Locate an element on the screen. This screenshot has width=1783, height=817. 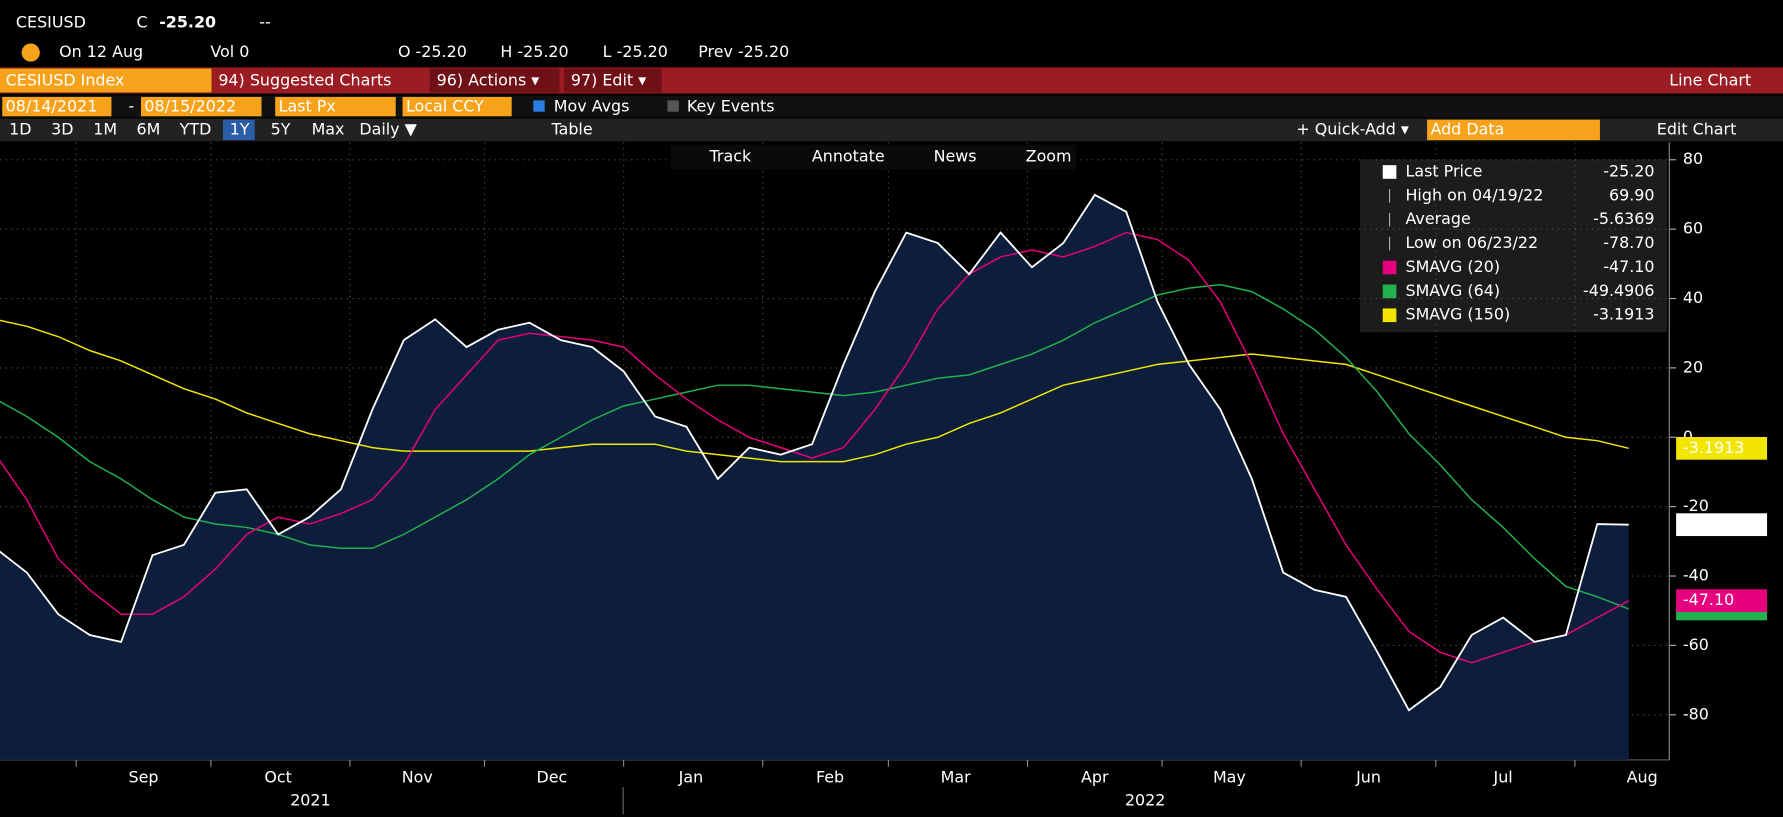
add-data-field is located at coordinates (1513, 130).